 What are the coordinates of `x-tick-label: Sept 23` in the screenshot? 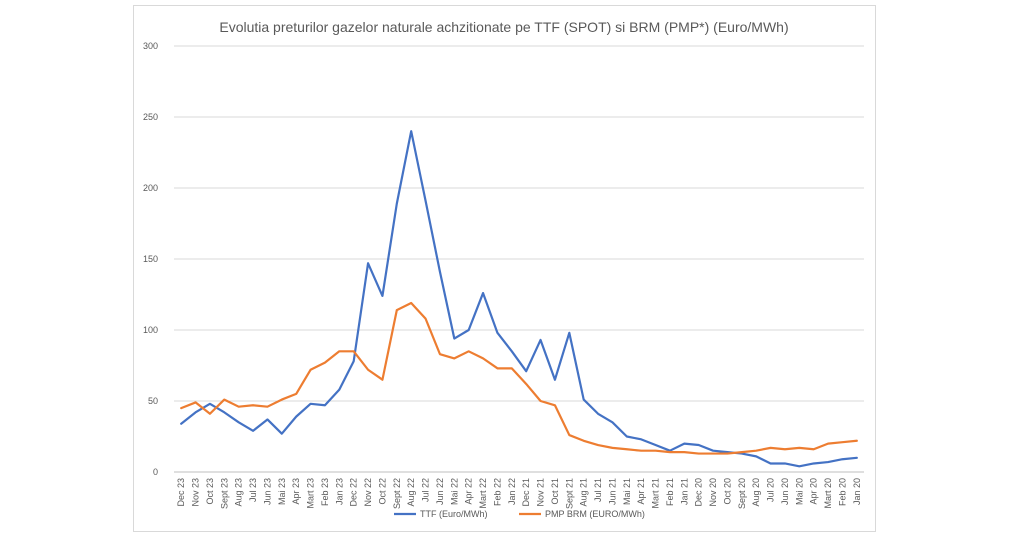 It's located at (224, 493).